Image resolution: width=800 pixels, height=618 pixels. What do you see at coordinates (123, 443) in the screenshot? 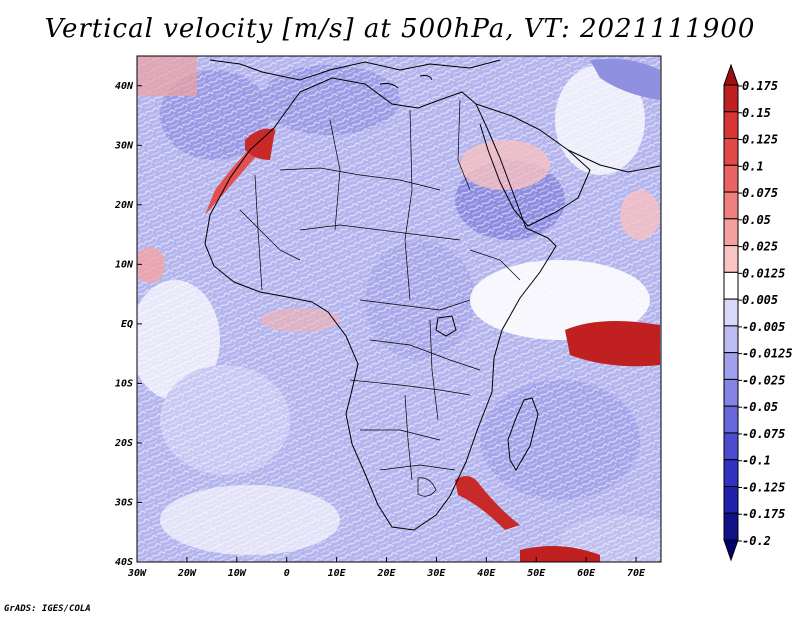
I see `y-tick-label: 20S` at bounding box center [123, 443].